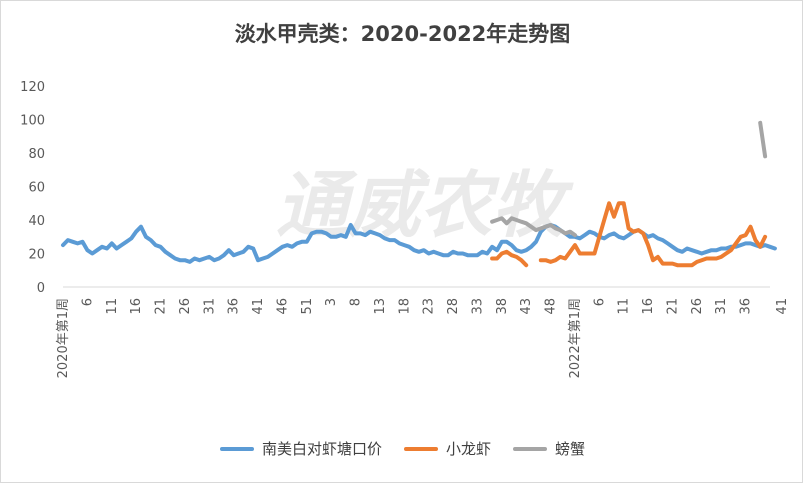 This screenshot has height=485, width=805. I want to click on y-tick-label: 0, so click(41, 288).